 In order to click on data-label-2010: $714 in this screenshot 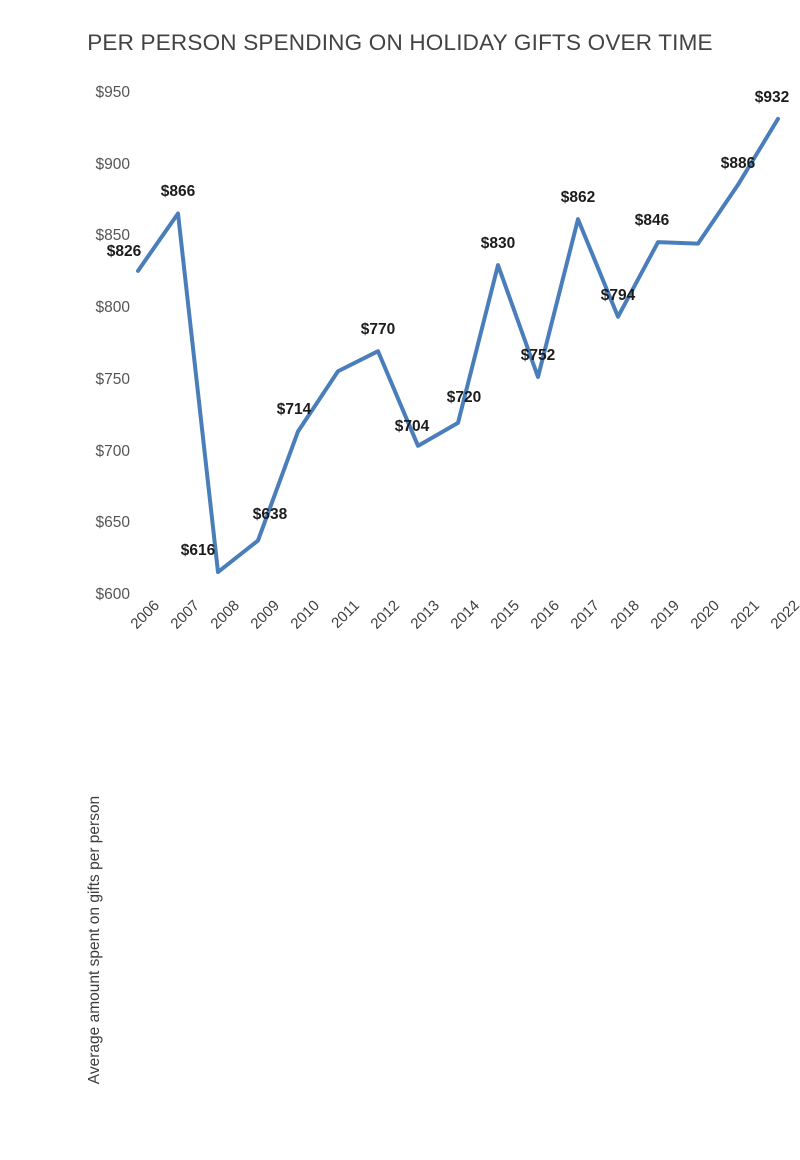, I will do `click(294, 410)`.